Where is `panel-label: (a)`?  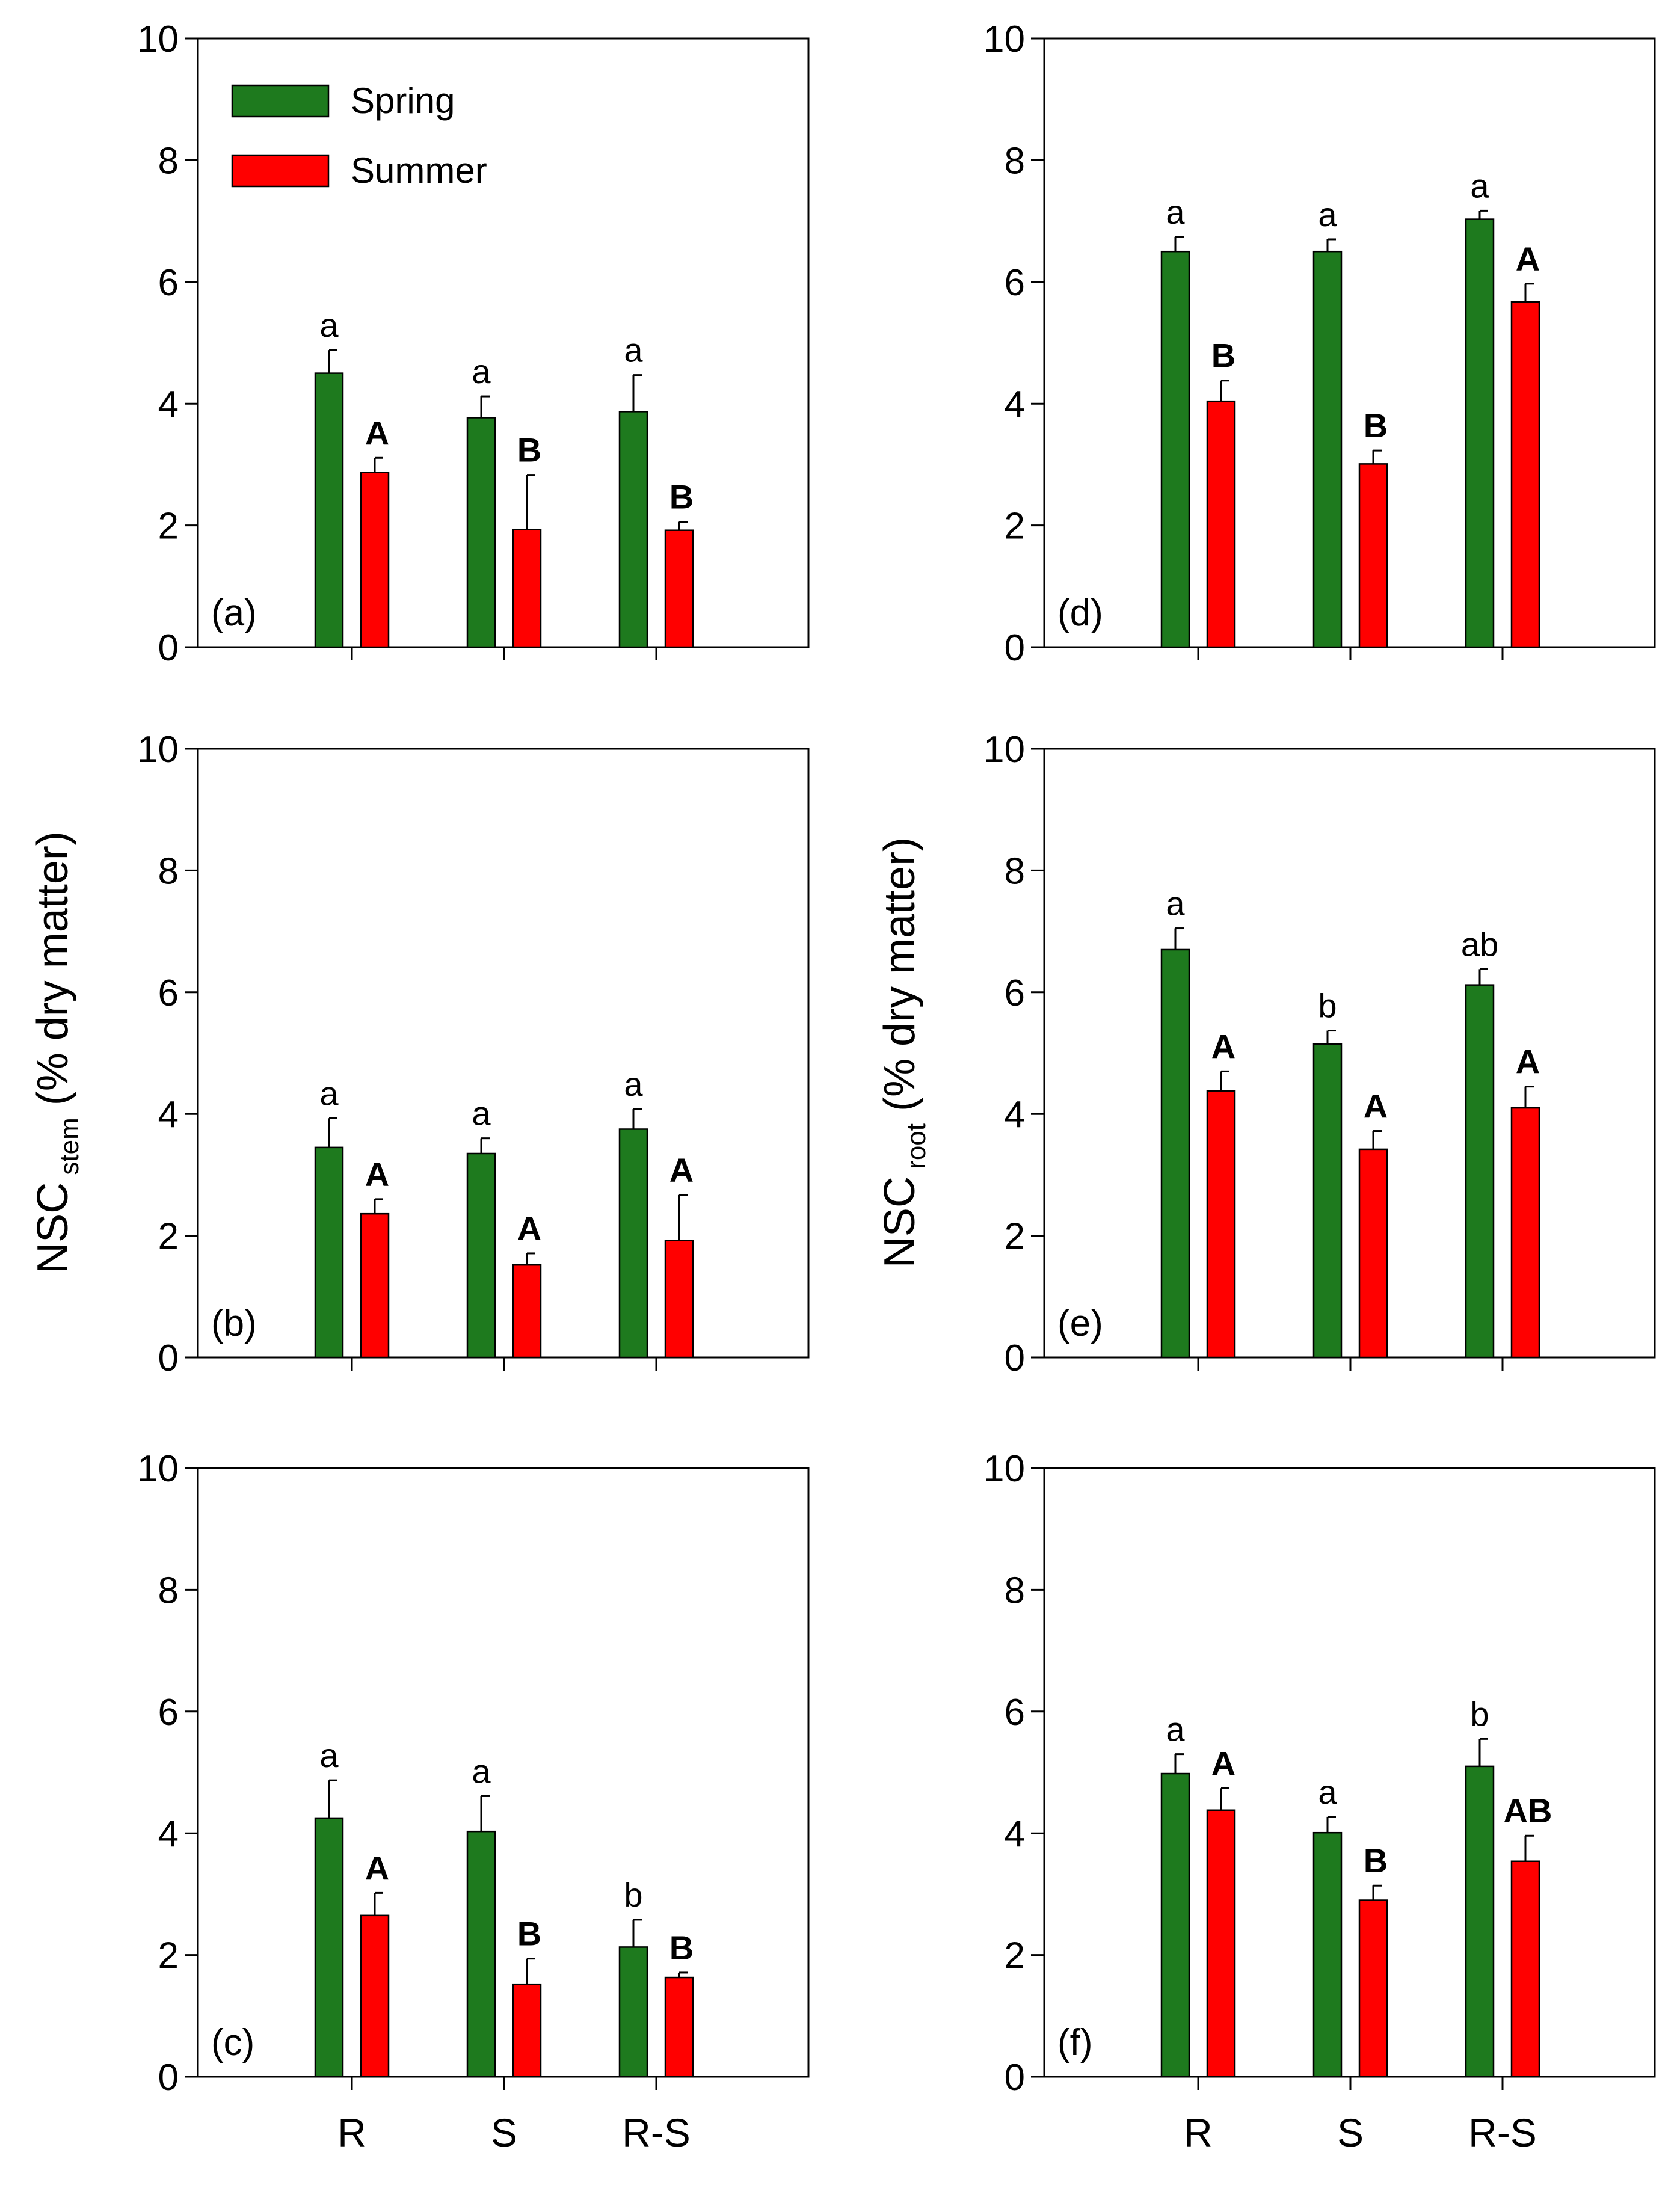
panel-label: (a) is located at coordinates (234, 613).